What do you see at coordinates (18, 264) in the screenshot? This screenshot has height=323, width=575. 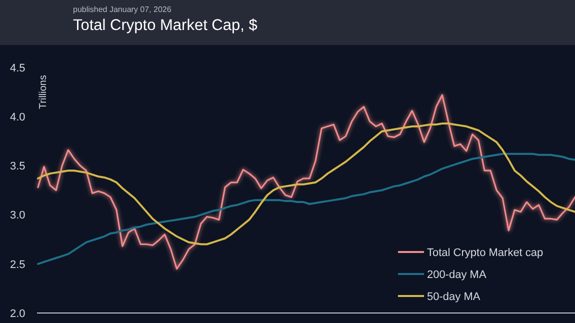 I see `y-tick-label: 2.5` at bounding box center [18, 264].